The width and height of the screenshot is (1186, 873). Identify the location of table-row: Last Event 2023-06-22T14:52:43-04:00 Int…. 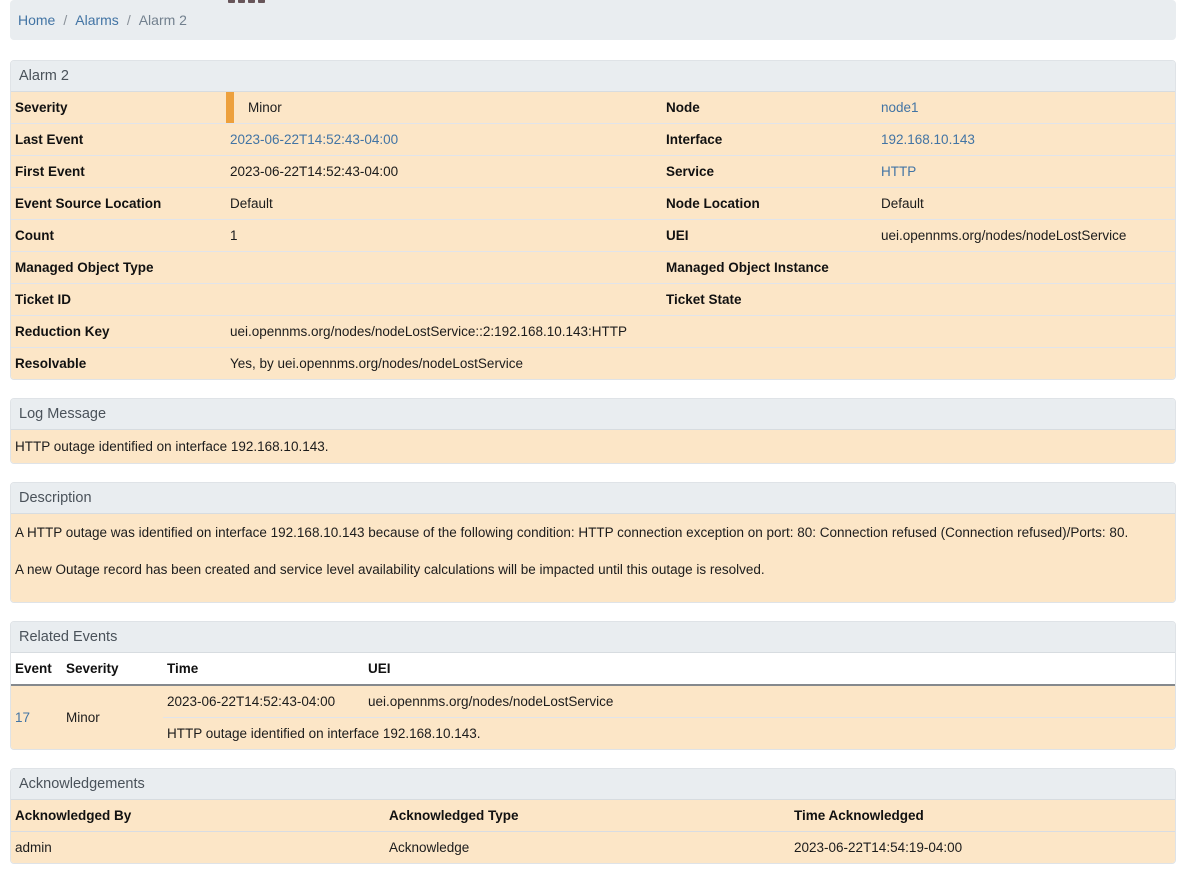
(593, 139).